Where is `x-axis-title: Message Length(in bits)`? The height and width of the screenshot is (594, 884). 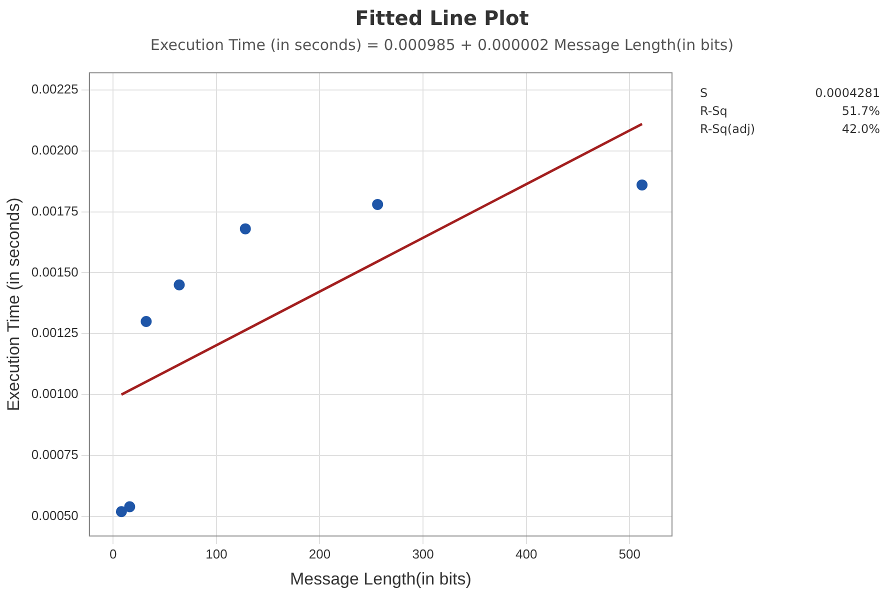 x-axis-title: Message Length(in bits) is located at coordinates (381, 578).